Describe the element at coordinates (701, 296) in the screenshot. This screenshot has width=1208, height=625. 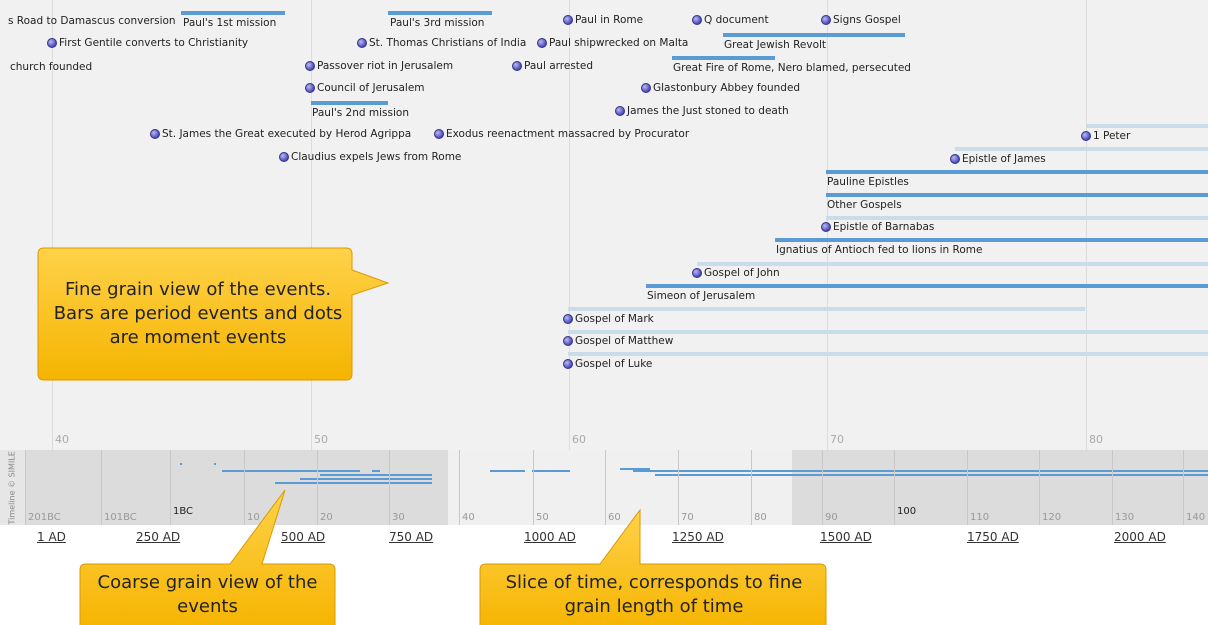
I see `event-label: Simeon of Jerusalem` at that location.